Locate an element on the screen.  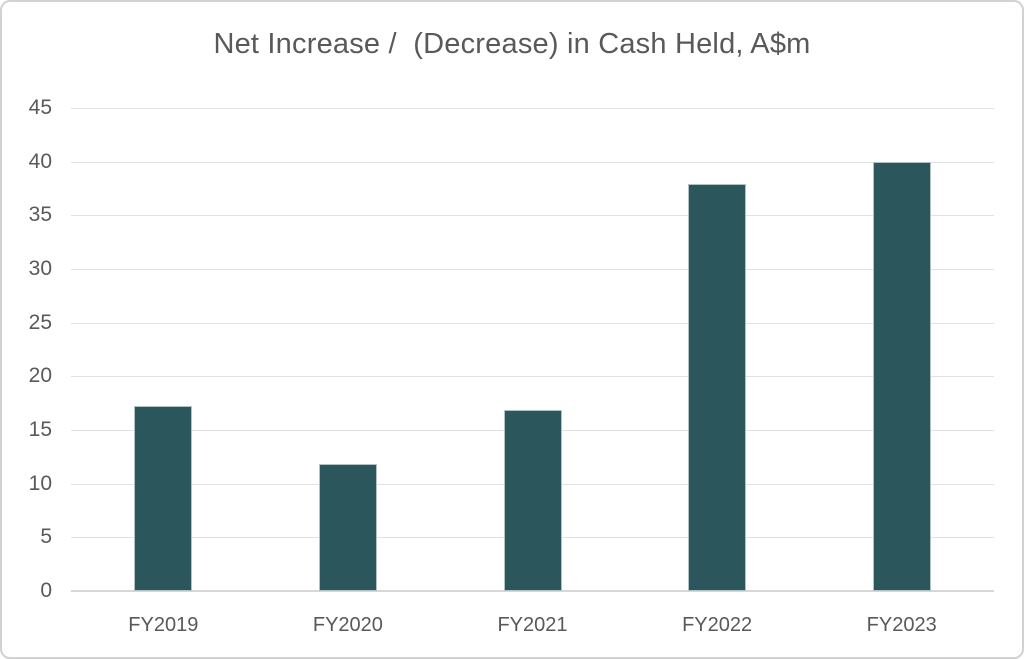
y-tick-label: 20 is located at coordinates (40, 376).